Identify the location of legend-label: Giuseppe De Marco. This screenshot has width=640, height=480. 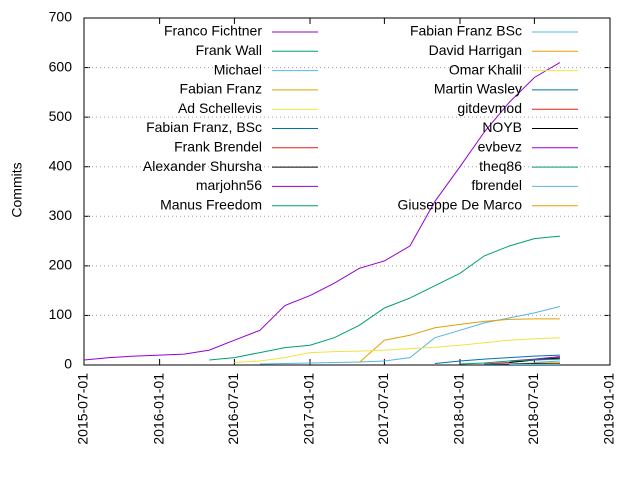
(459, 204).